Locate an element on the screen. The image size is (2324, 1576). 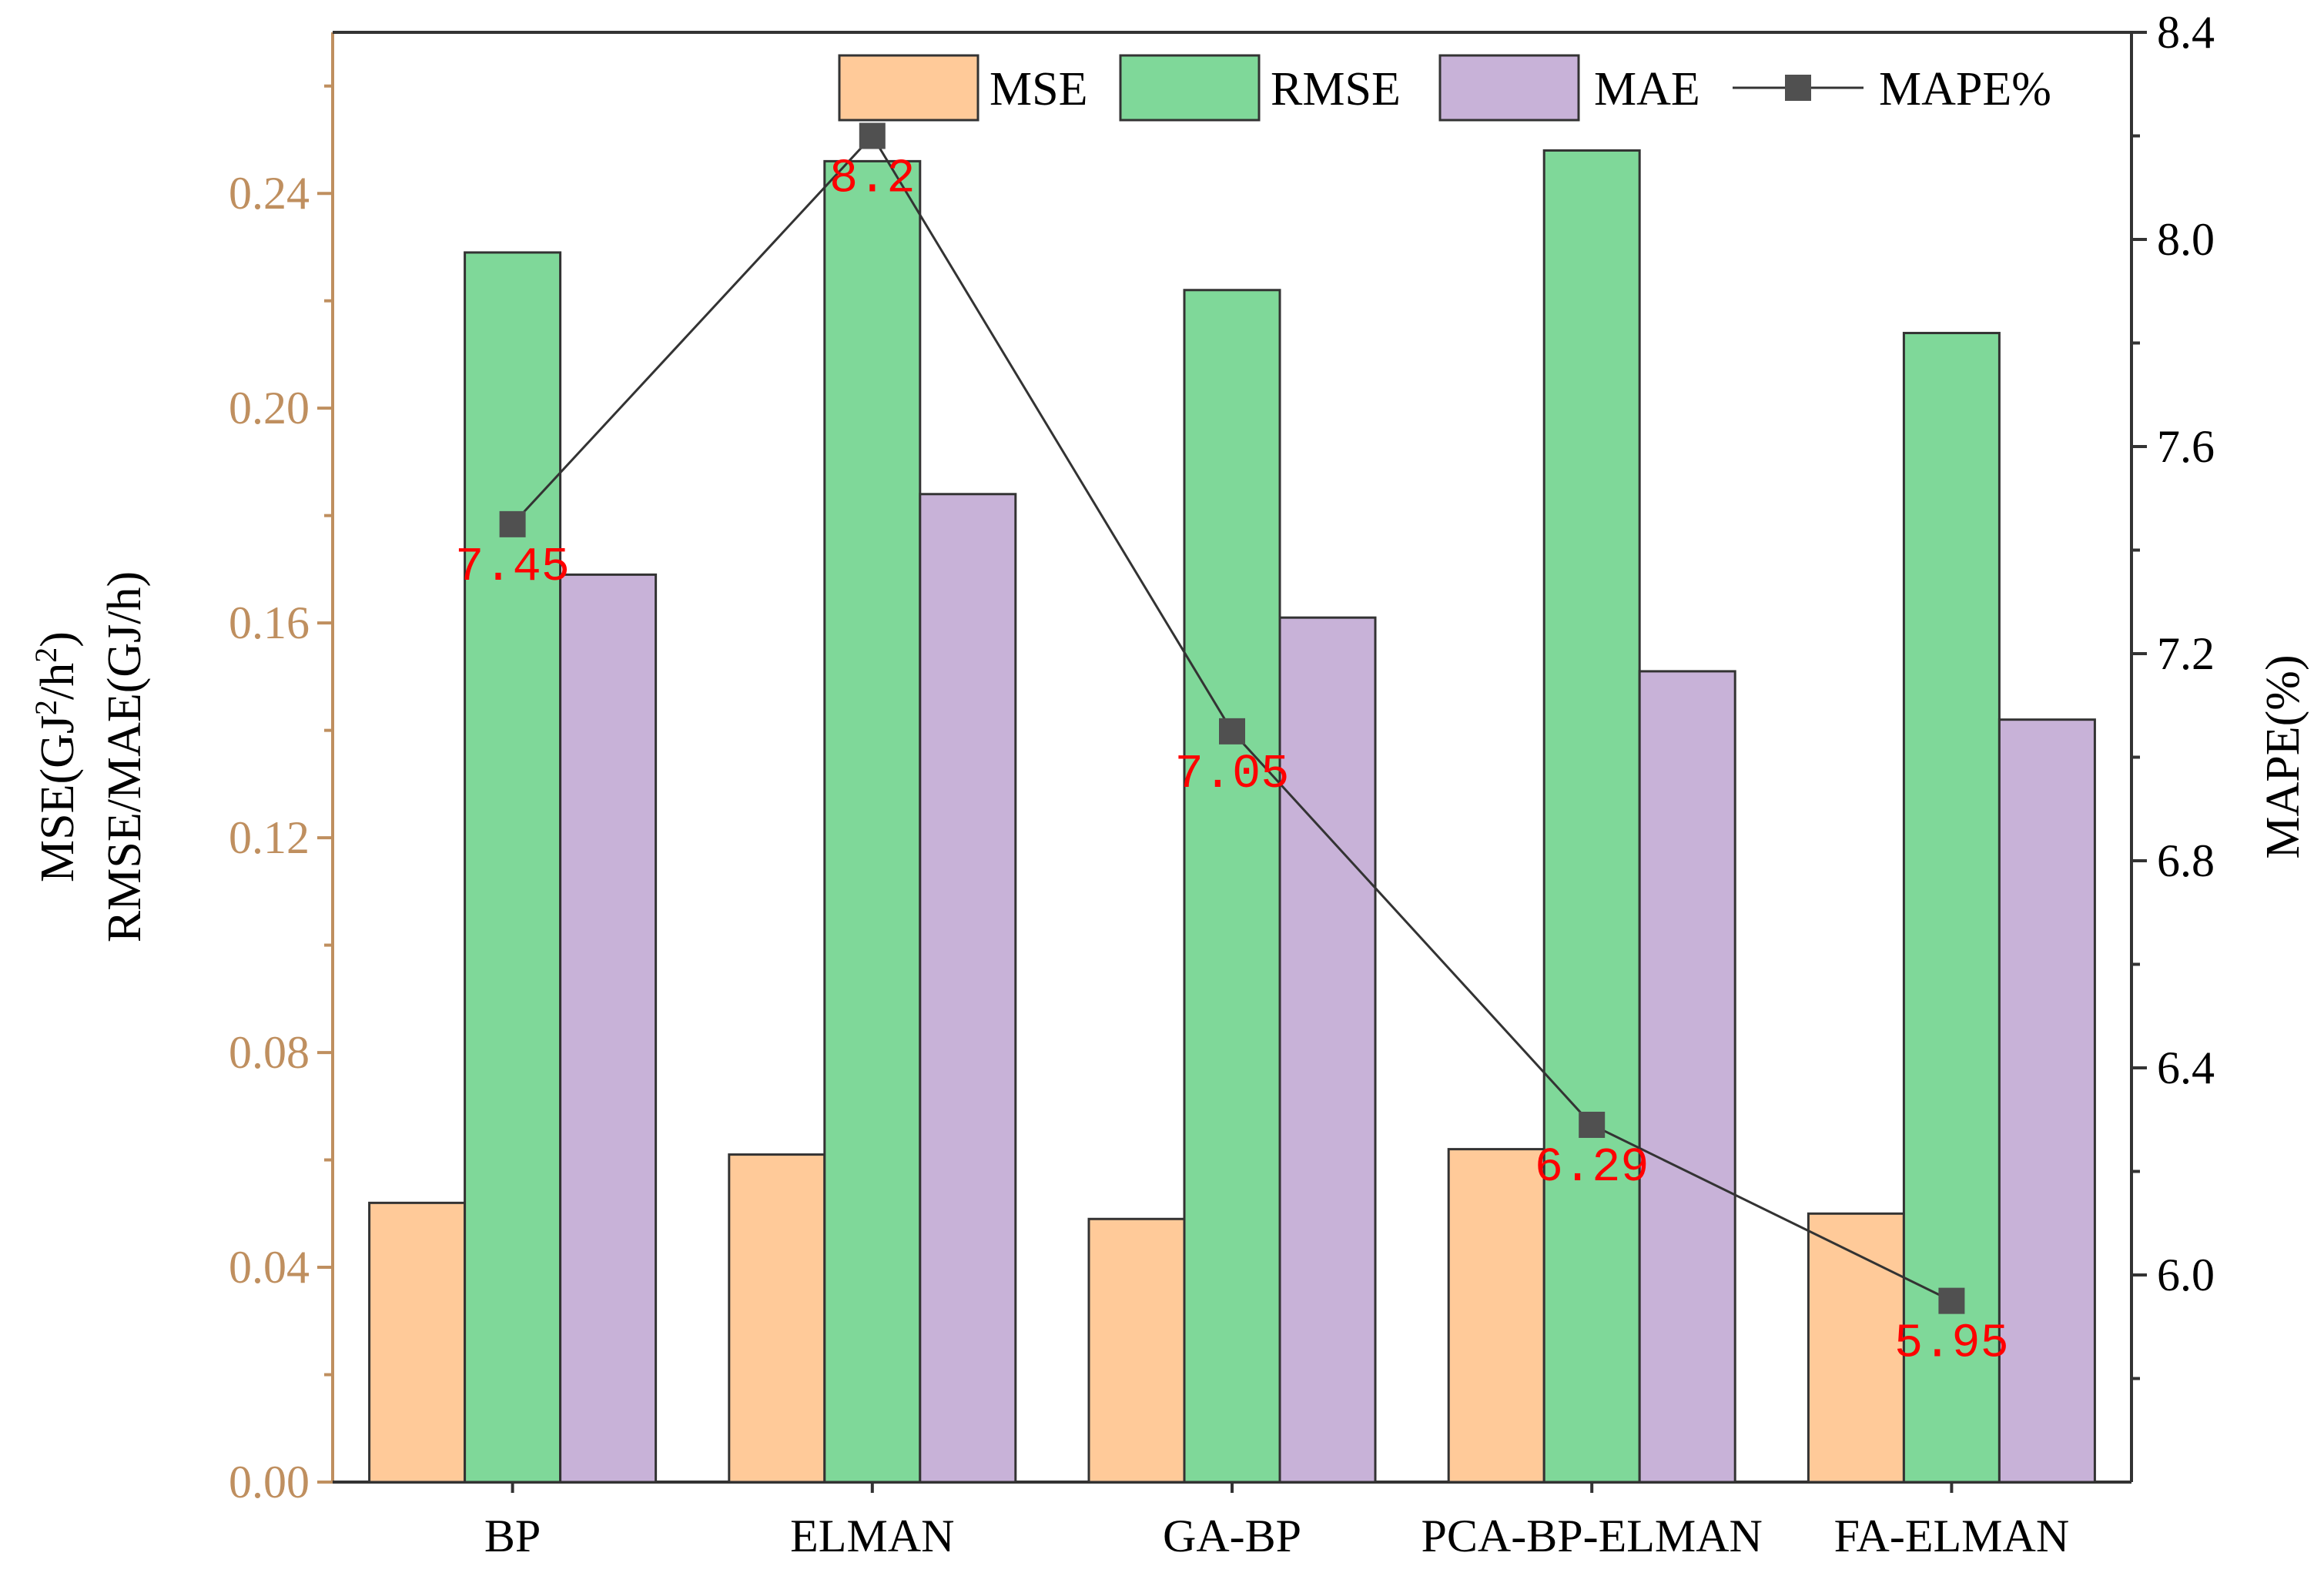
left-tick-label: 0.24 is located at coordinates (269, 194).